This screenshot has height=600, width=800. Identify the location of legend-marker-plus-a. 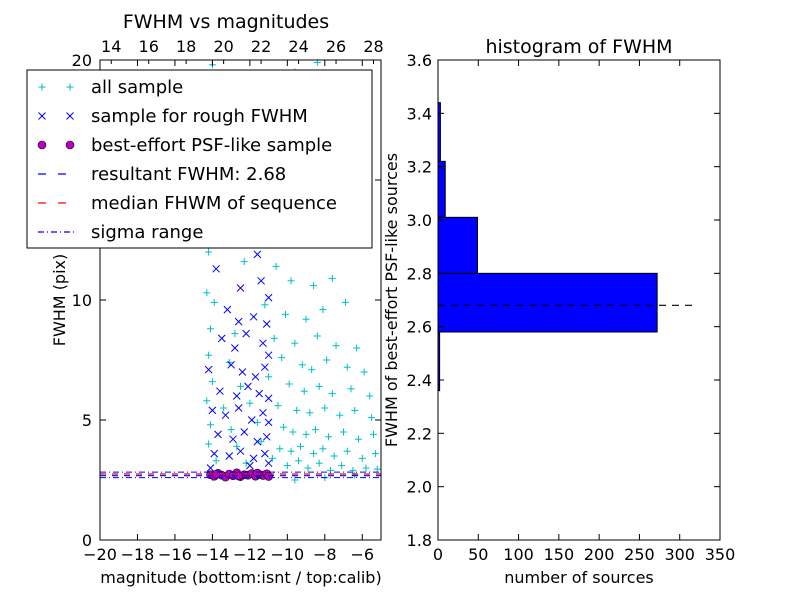
(42, 87).